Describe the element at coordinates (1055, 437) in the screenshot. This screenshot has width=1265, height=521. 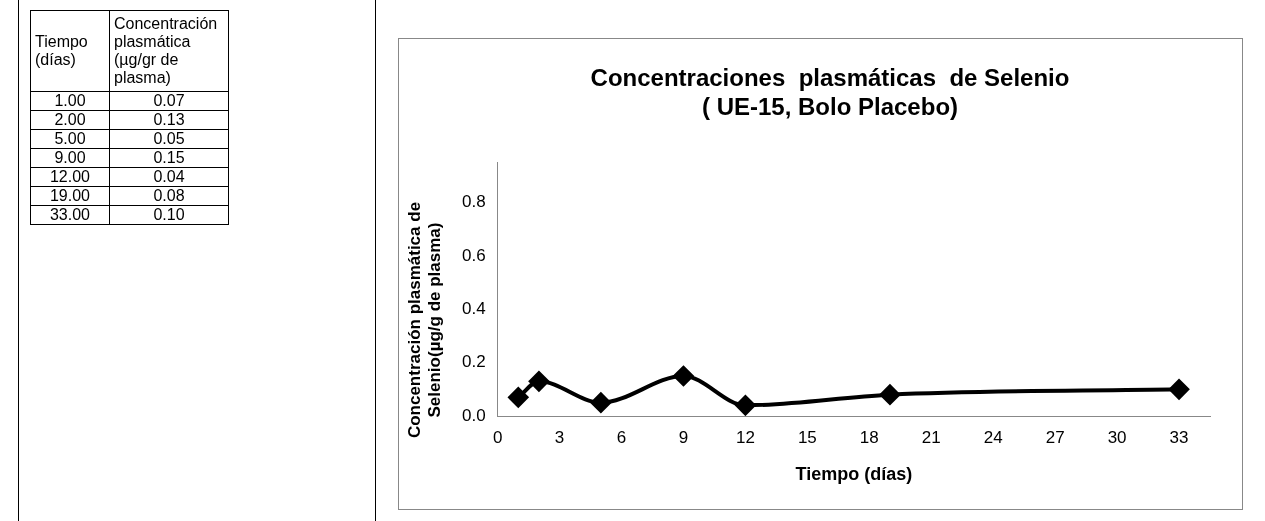
I see `x-tick-label: 27` at that location.